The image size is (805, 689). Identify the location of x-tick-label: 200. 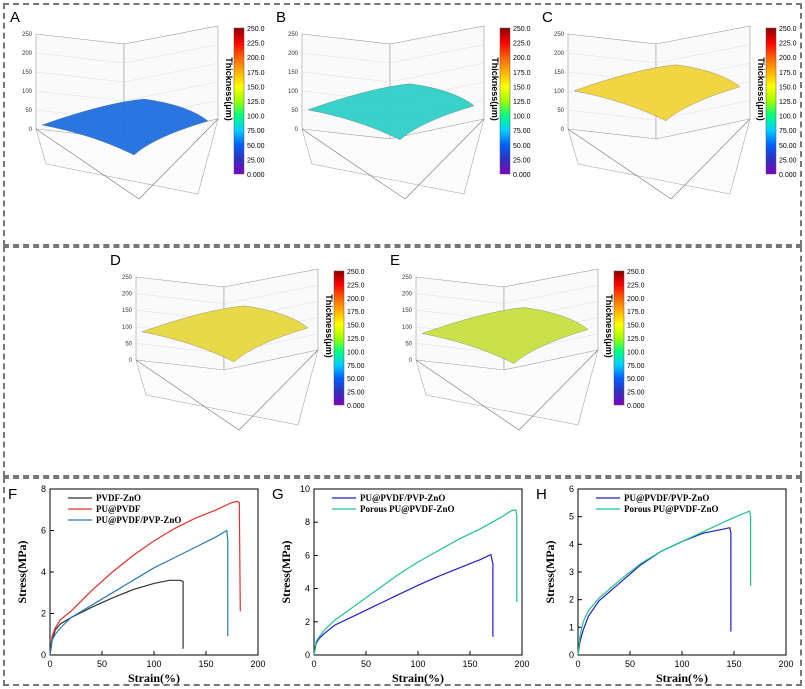
(521, 664).